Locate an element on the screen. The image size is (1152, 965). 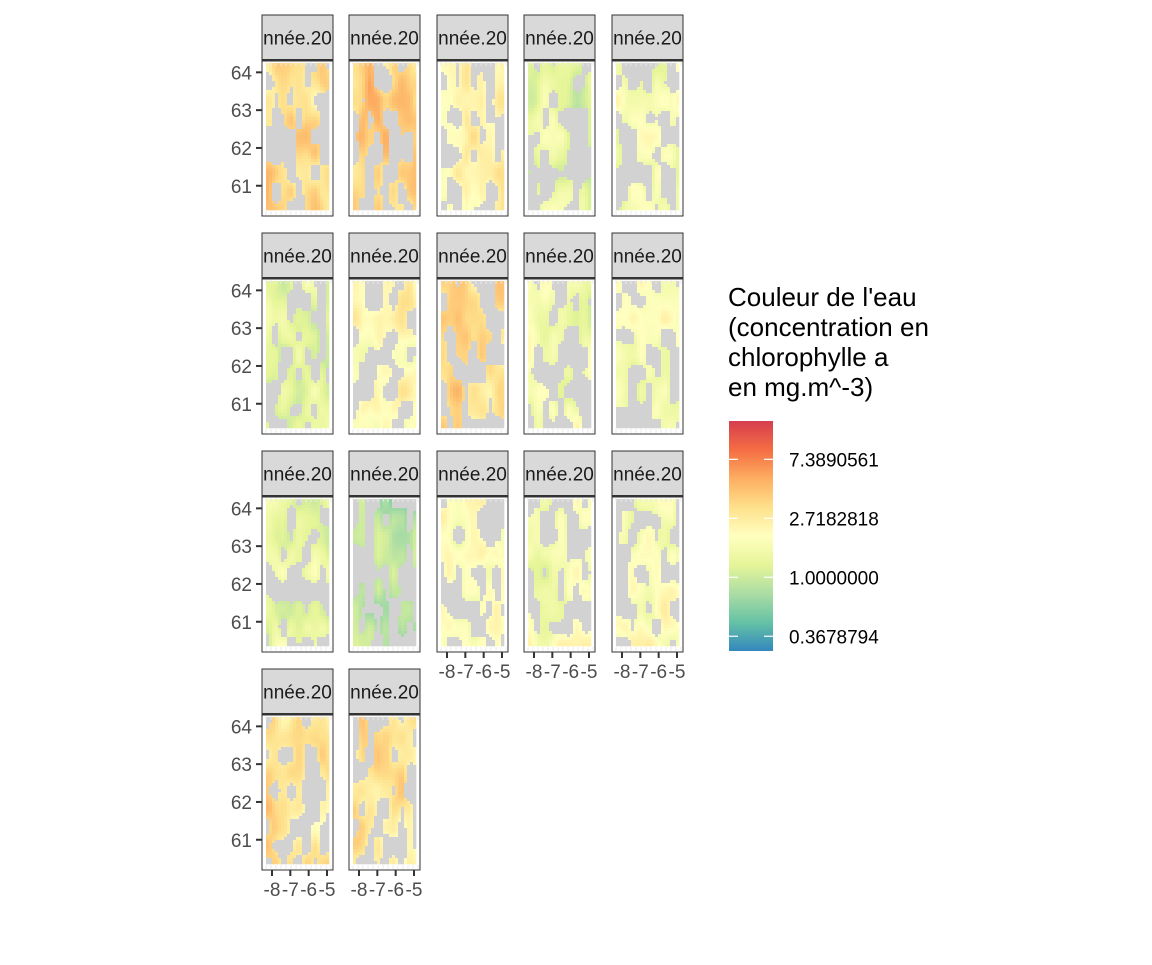
legend-label: 1.0000000 is located at coordinates (834, 578).